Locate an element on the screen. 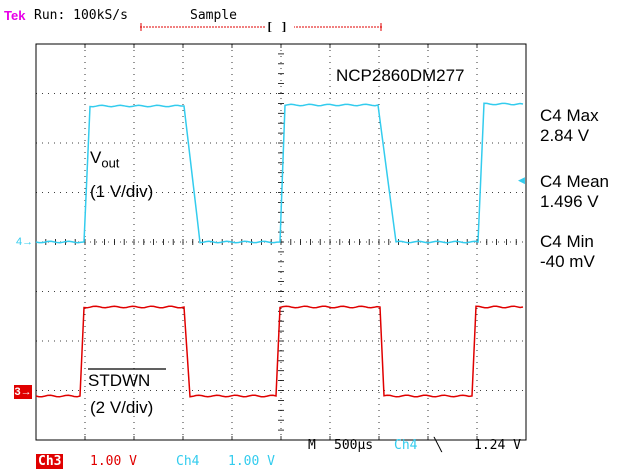 The height and width of the screenshot is (472, 629). ch4-marker-text: 4 is located at coordinates (19, 242).